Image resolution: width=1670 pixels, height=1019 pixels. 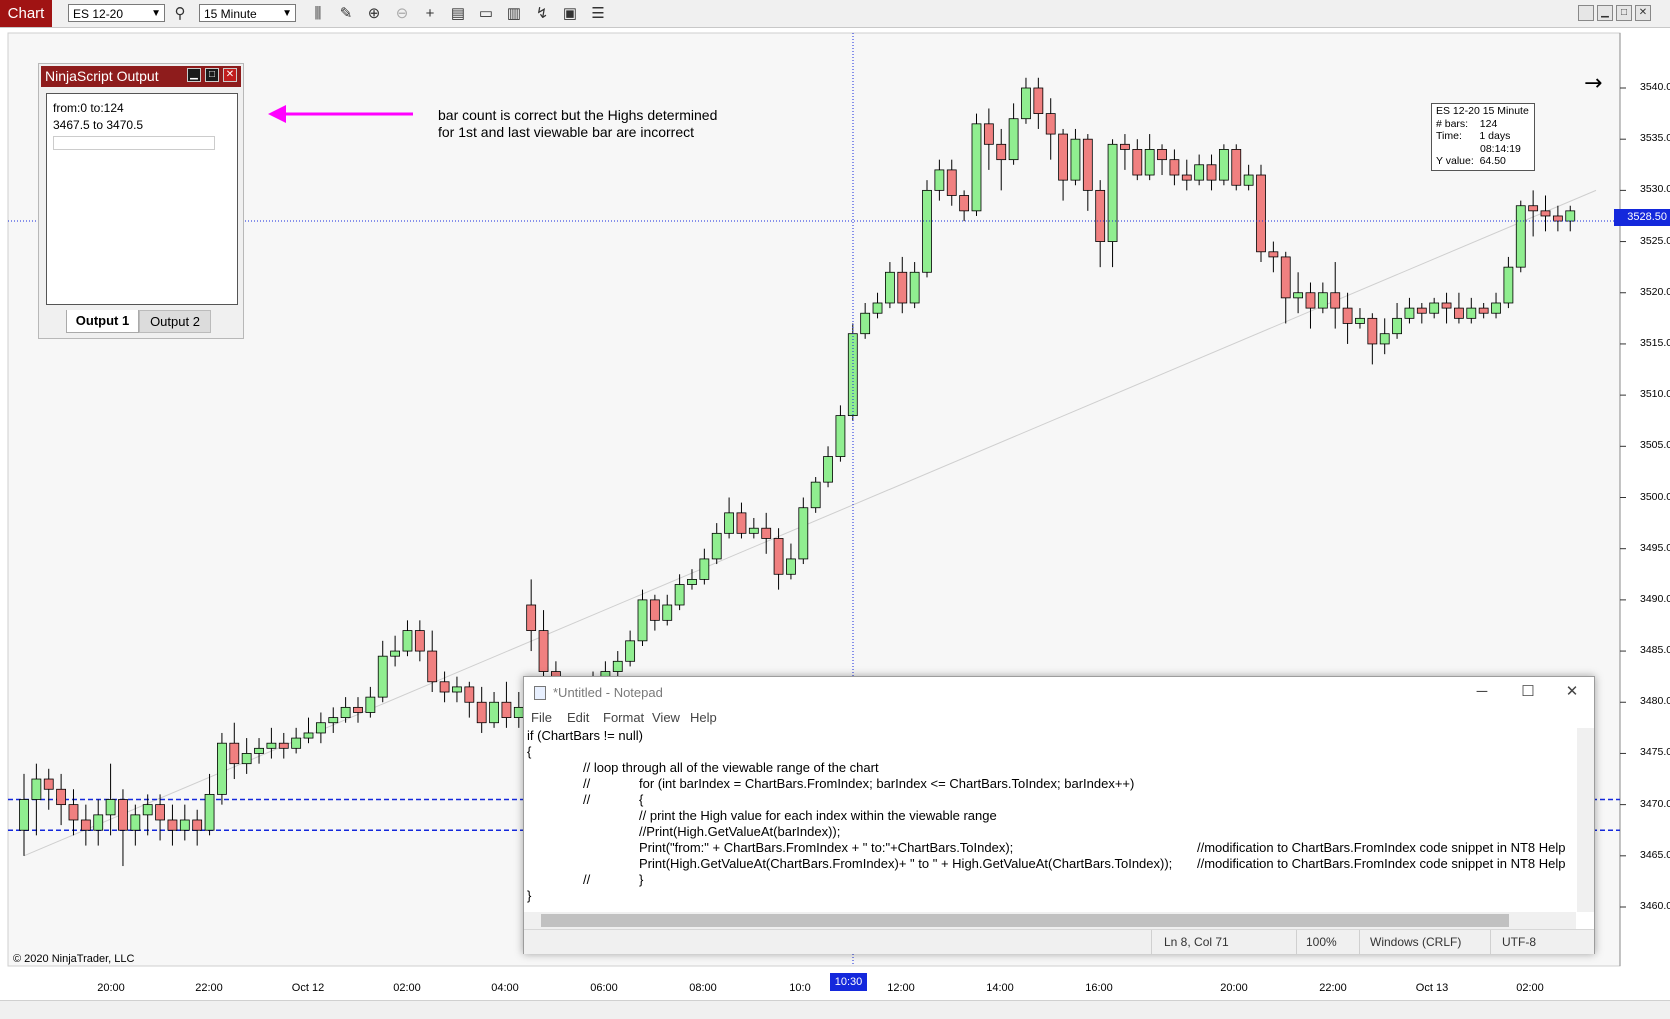 What do you see at coordinates (402, 13) in the screenshot?
I see `zoom-out-icon: ⊖` at bounding box center [402, 13].